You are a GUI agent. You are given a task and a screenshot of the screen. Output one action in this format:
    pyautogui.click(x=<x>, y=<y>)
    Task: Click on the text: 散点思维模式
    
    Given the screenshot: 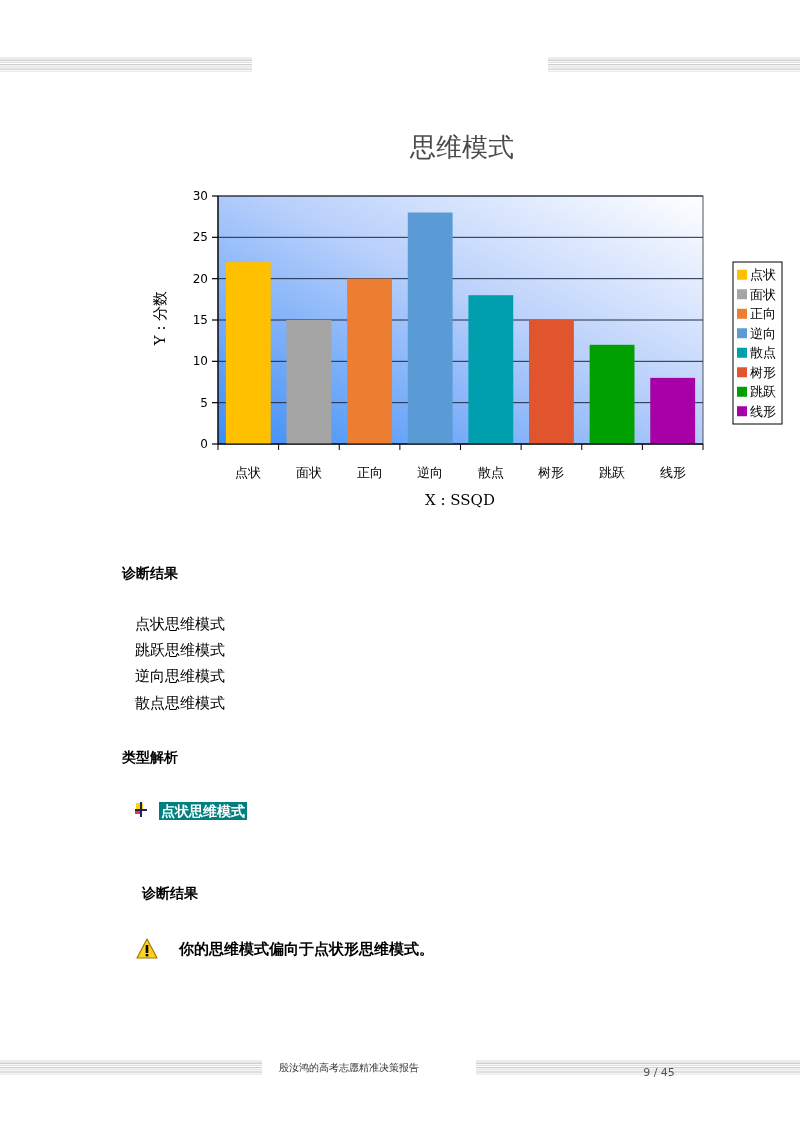 What is the action you would take?
    pyautogui.click(x=180, y=703)
    